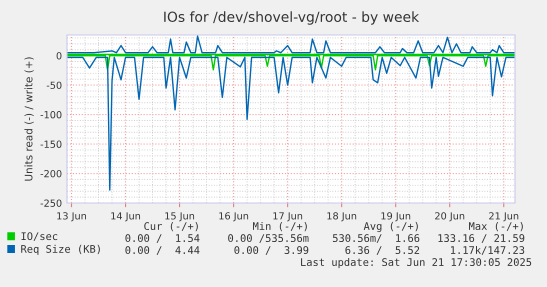 This screenshot has height=287, width=547. I want to click on y-tick-label: -250, so click(51, 203).